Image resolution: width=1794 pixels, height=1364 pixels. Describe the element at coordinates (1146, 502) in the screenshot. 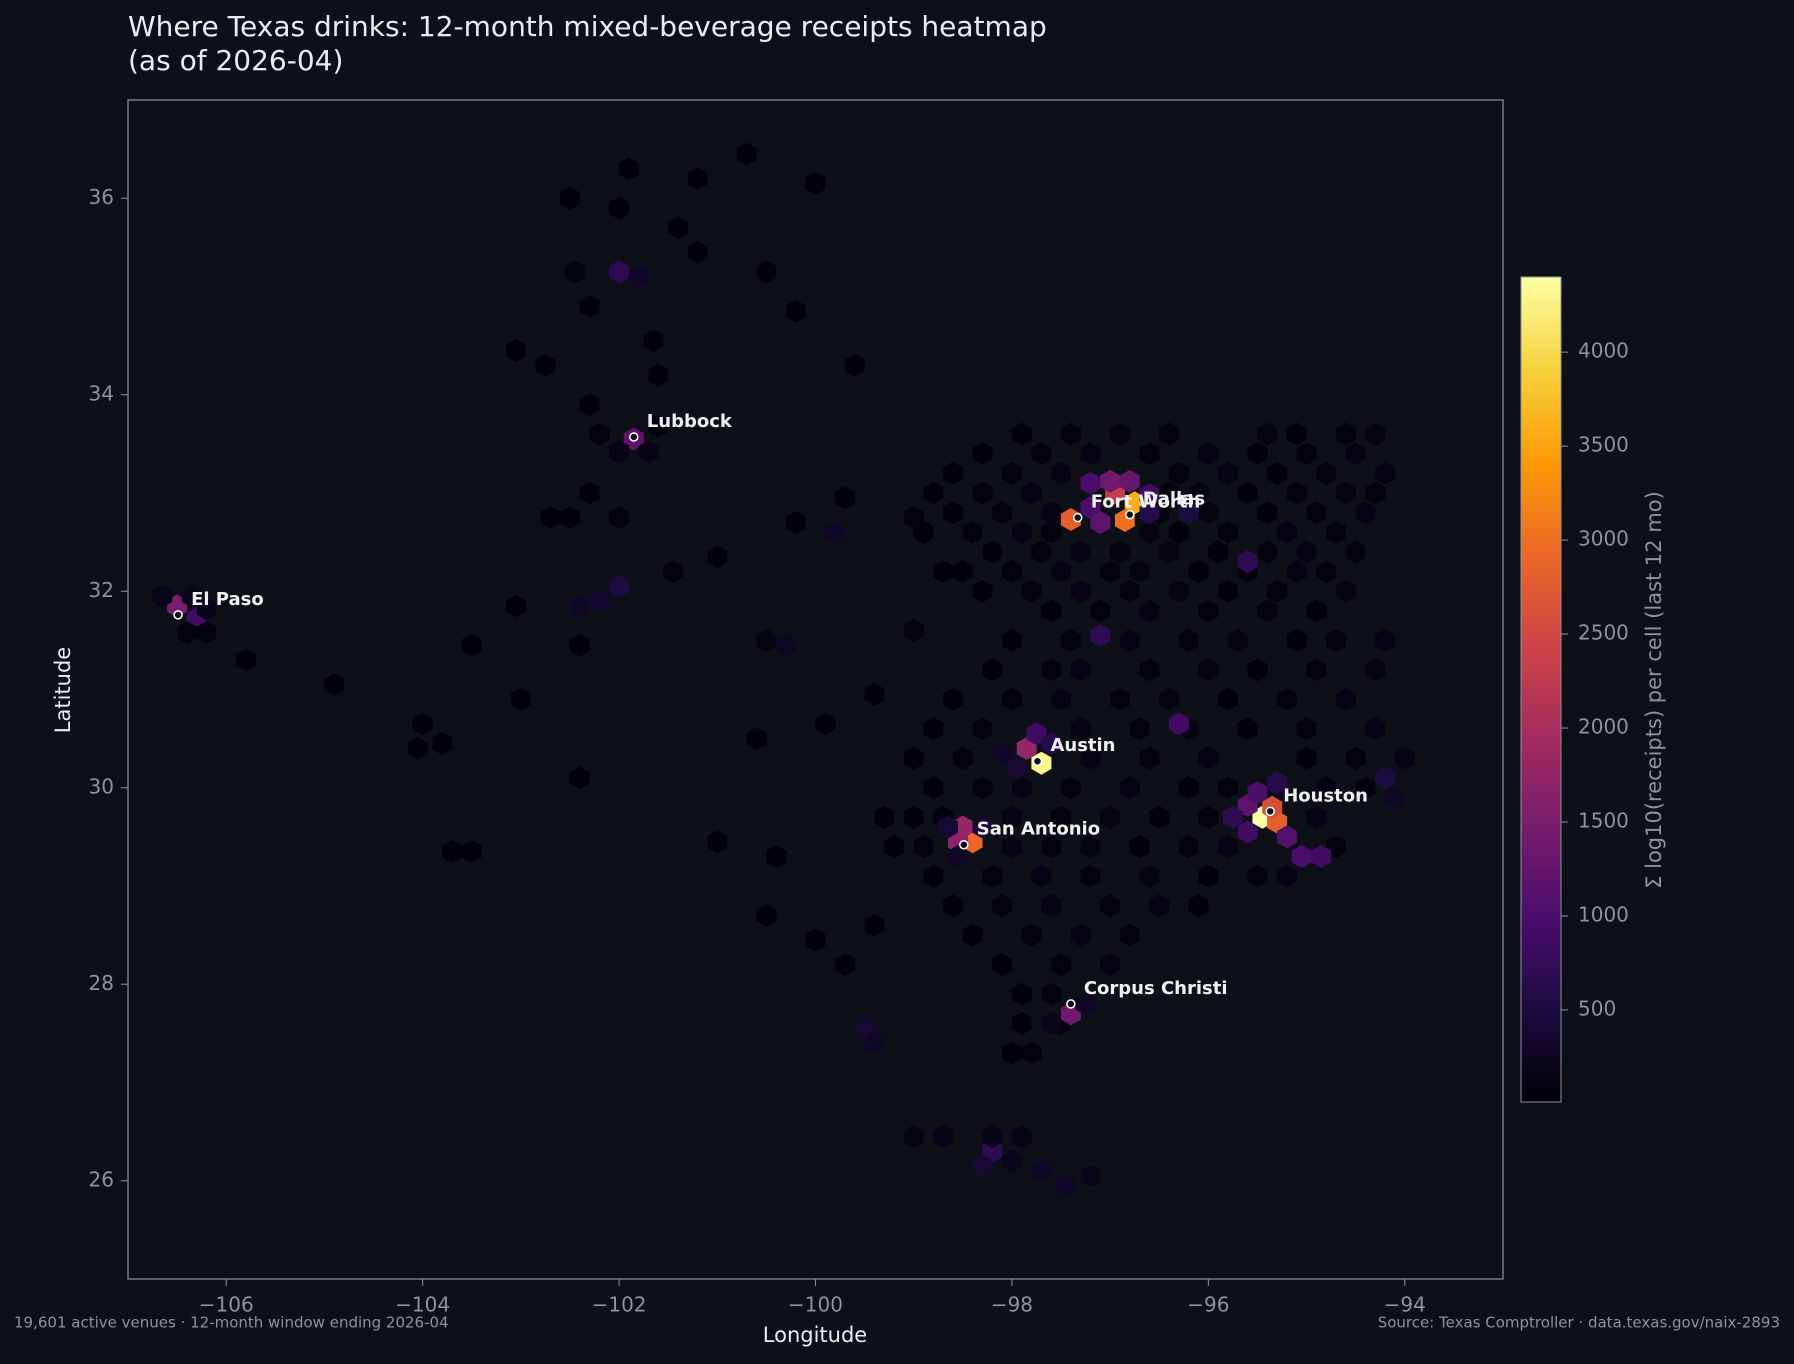

I see `city-label: Fort Worth` at that location.